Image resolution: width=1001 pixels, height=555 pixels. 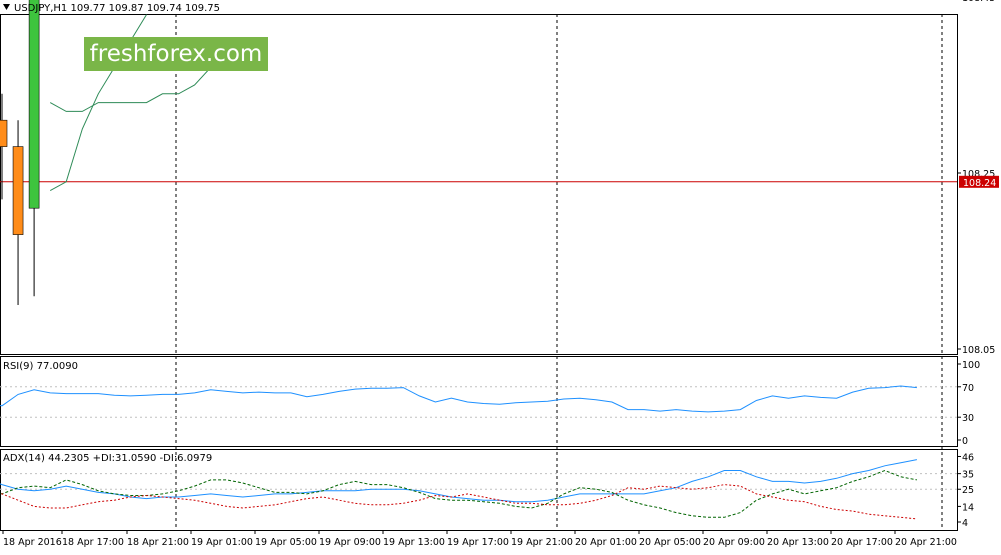 What do you see at coordinates (798, 542) in the screenshot?
I see `time-axis-label: 20 Apr 13:00` at bounding box center [798, 542].